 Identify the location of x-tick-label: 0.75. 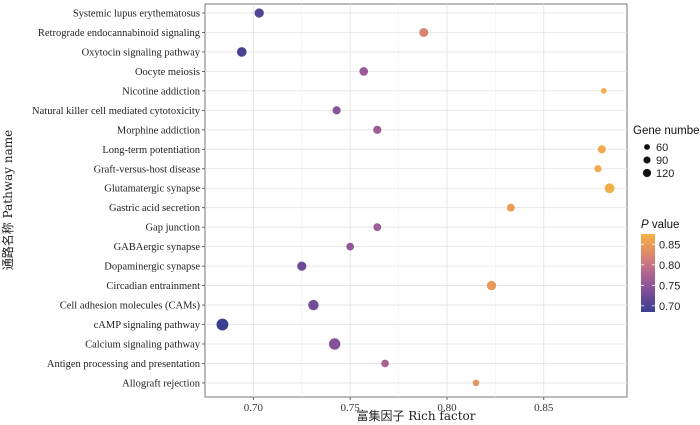
(351, 408).